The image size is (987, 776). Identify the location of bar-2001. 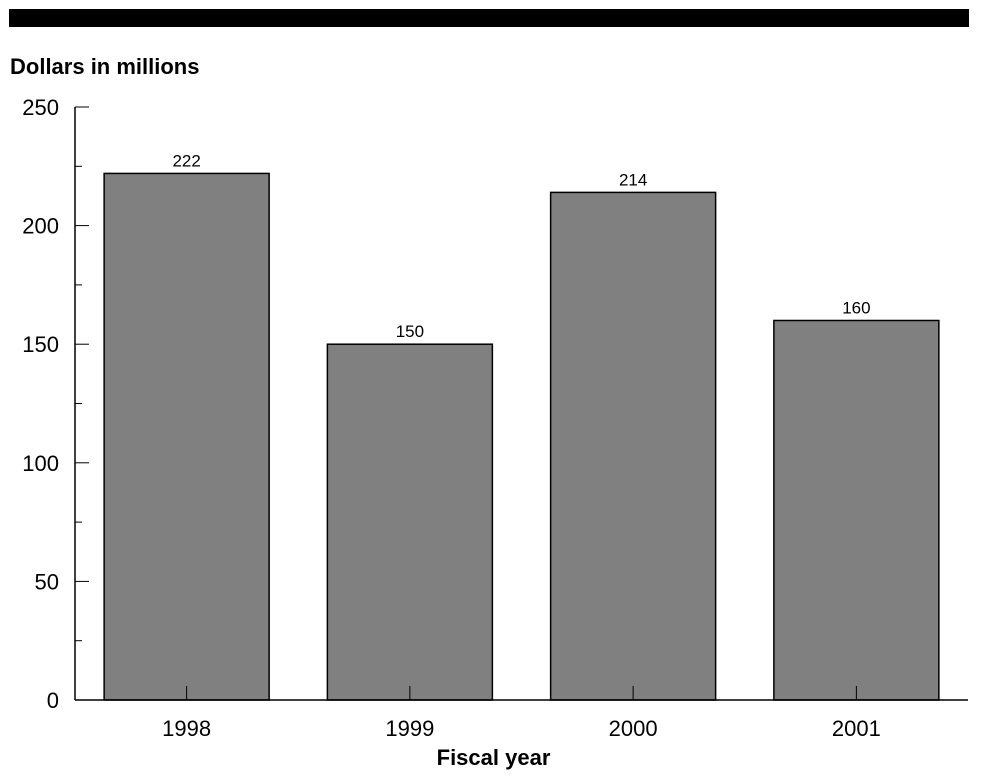
(856, 510).